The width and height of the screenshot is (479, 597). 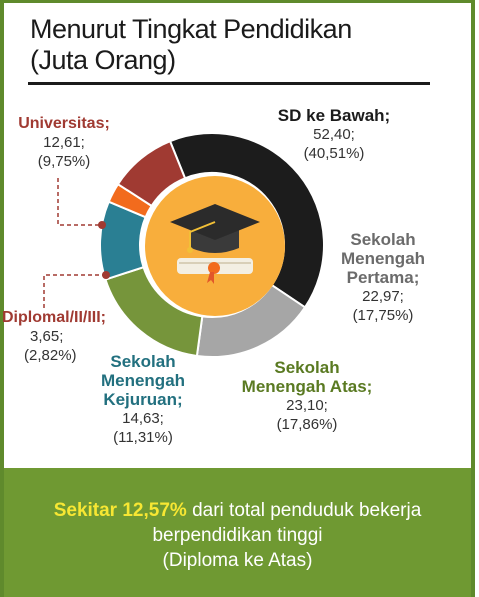 What do you see at coordinates (74, 291) in the screenshot?
I see `leader-line-diploma` at bounding box center [74, 291].